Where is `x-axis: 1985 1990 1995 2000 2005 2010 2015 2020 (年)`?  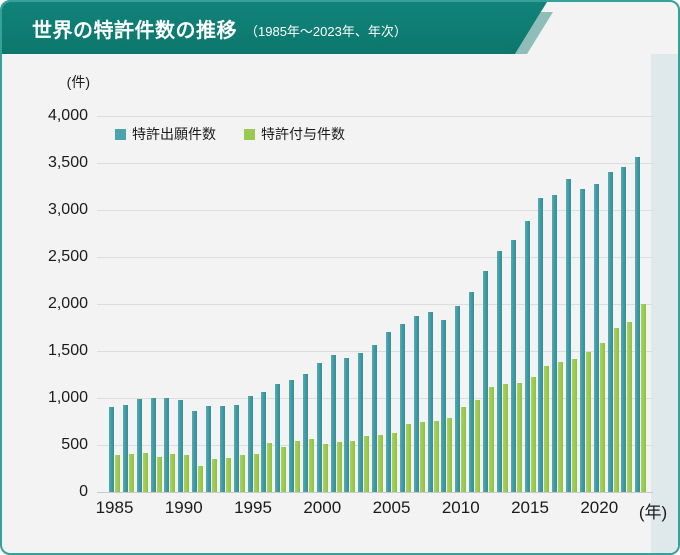 x-axis: 1985 1990 1995 2000 2005 2010 2015 2020 (年) is located at coordinates (386, 510).